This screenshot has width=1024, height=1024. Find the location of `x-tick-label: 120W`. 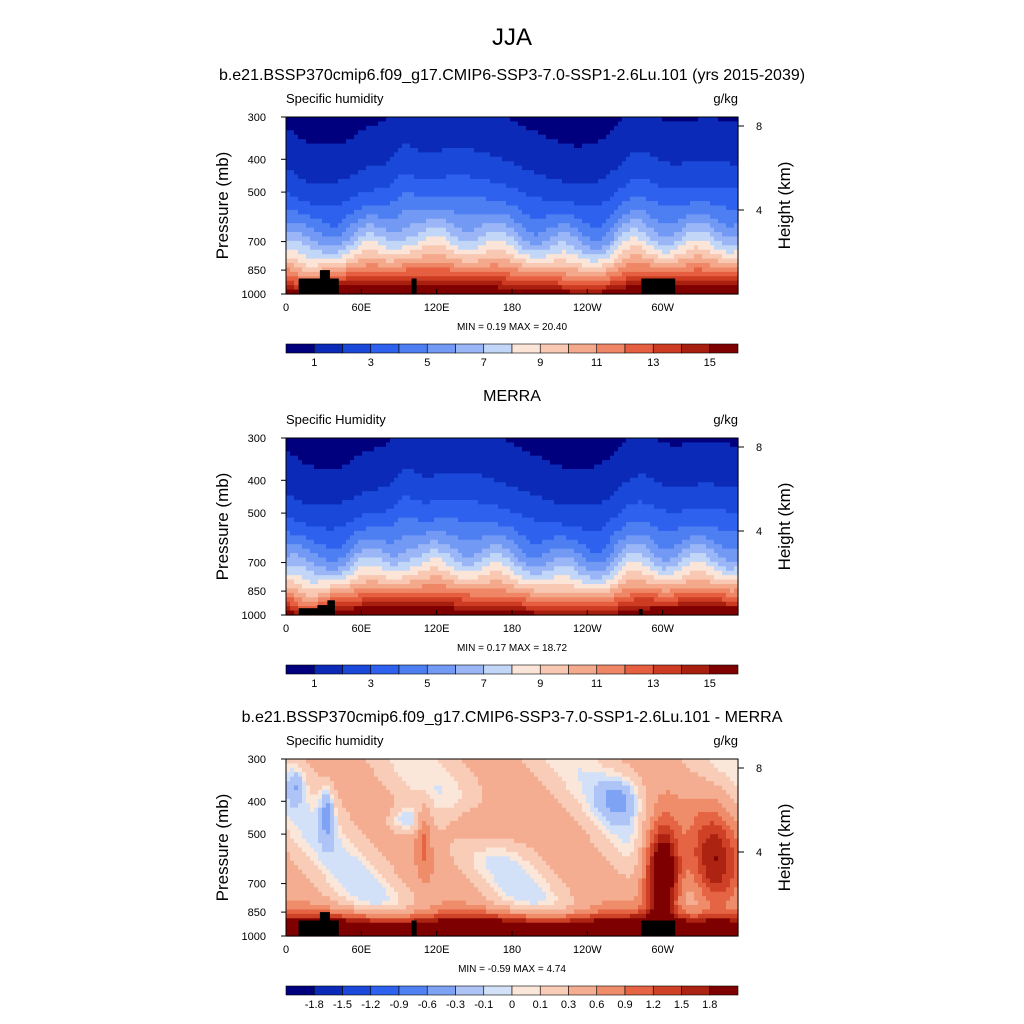

x-tick-label: 120W is located at coordinates (587, 308).